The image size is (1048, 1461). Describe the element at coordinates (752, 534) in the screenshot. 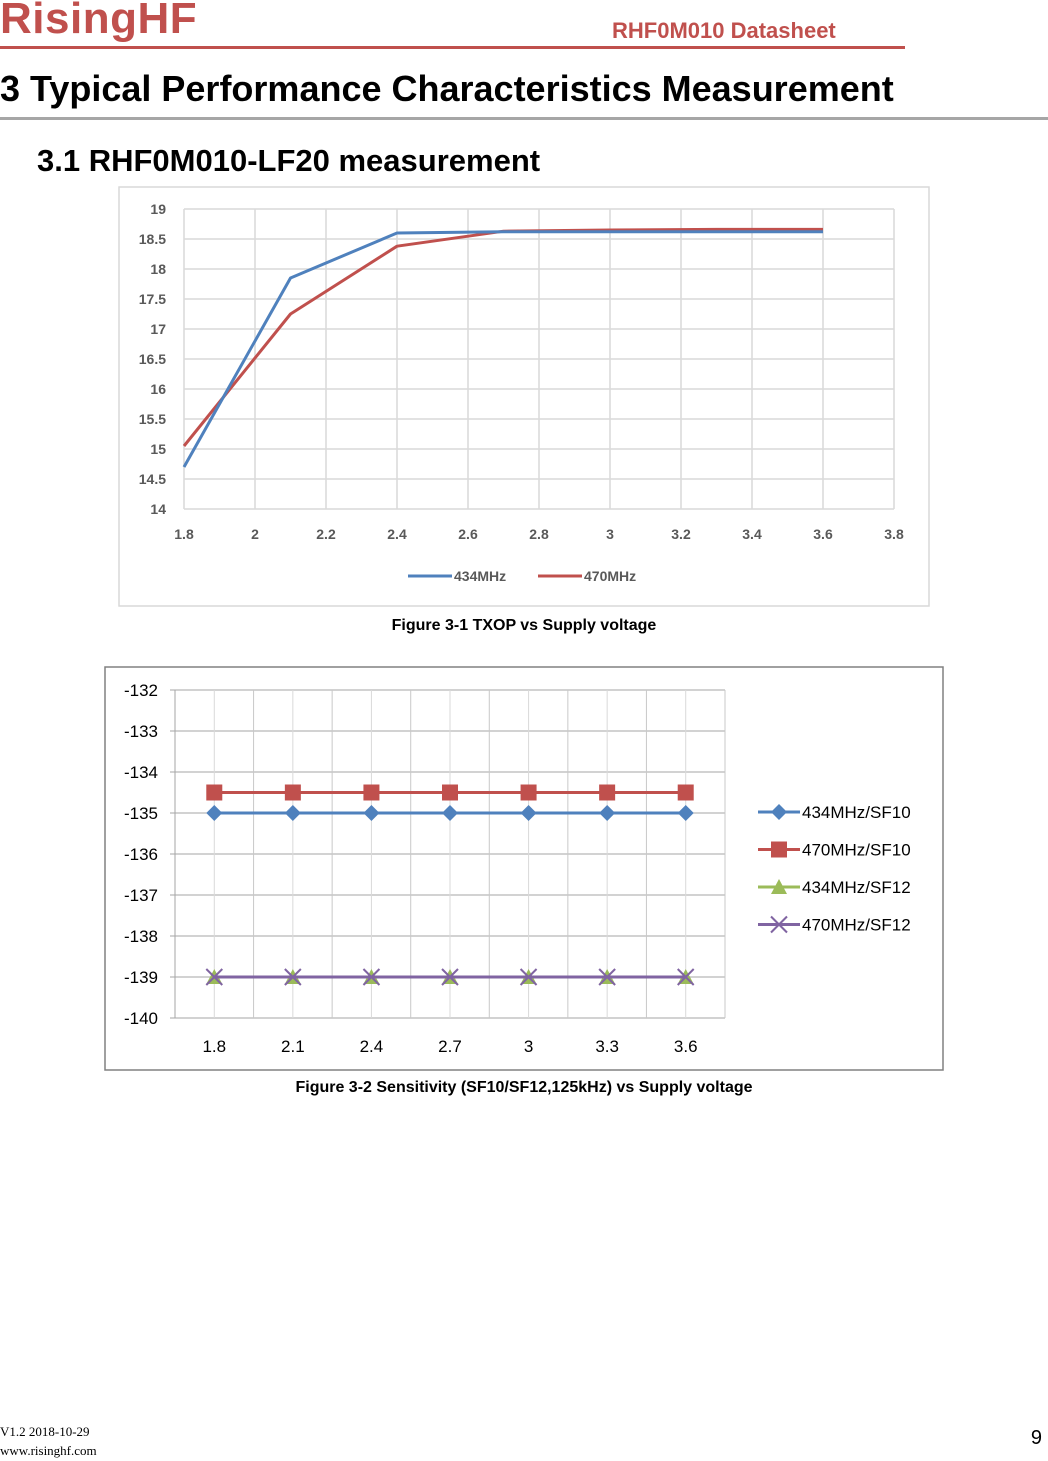

I see `x-tick-label: 3.4` at that location.